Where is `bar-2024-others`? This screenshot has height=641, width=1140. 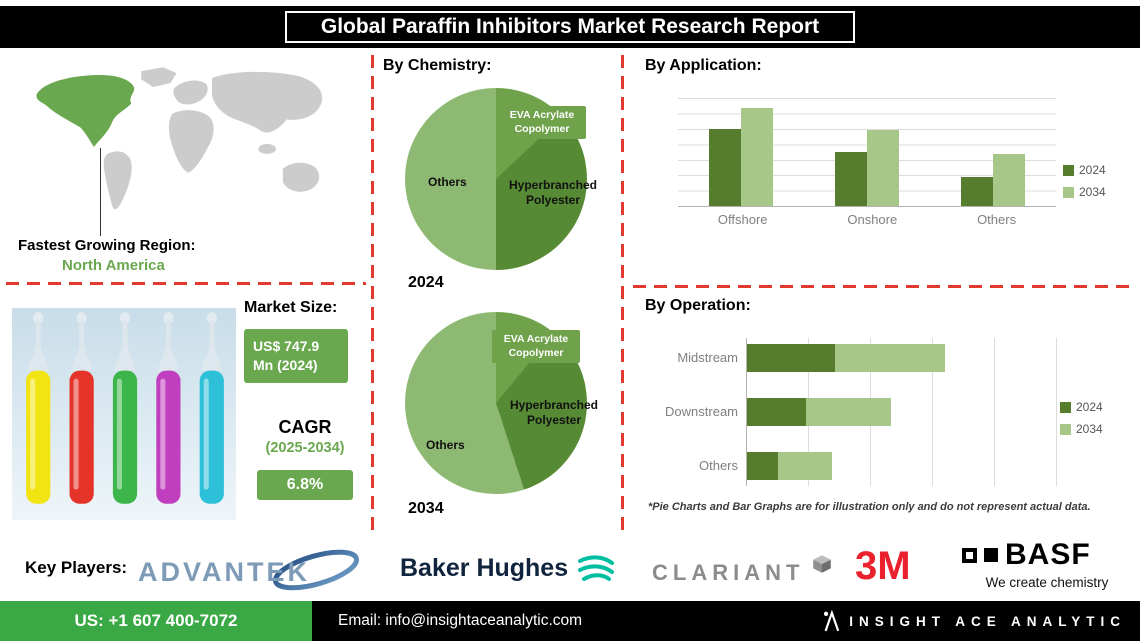 bar-2024-others is located at coordinates (977, 191).